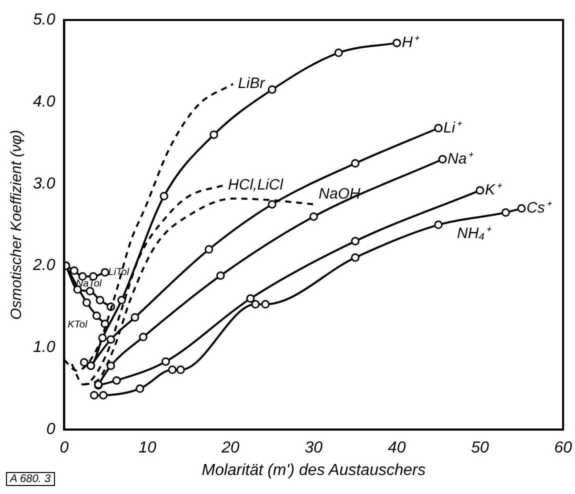 This screenshot has width=575, height=494. Describe the element at coordinates (51, 429) in the screenshot. I see `y-tick-label: 0` at that location.